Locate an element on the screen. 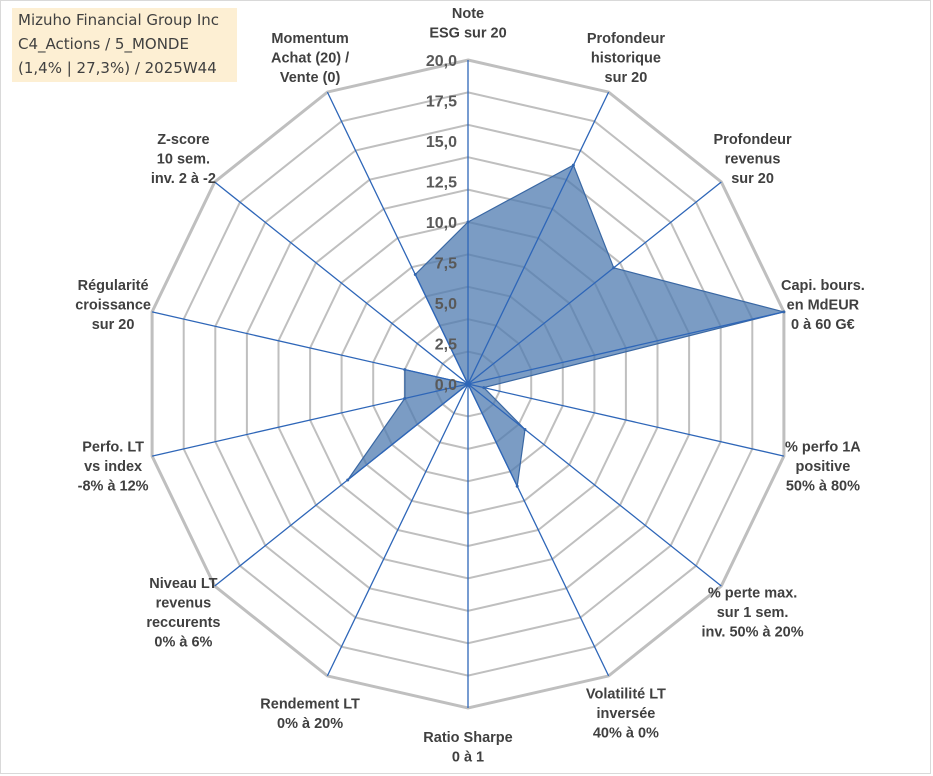 The height and width of the screenshot is (776, 933). tick-label-8: 20,0 is located at coordinates (441, 61).